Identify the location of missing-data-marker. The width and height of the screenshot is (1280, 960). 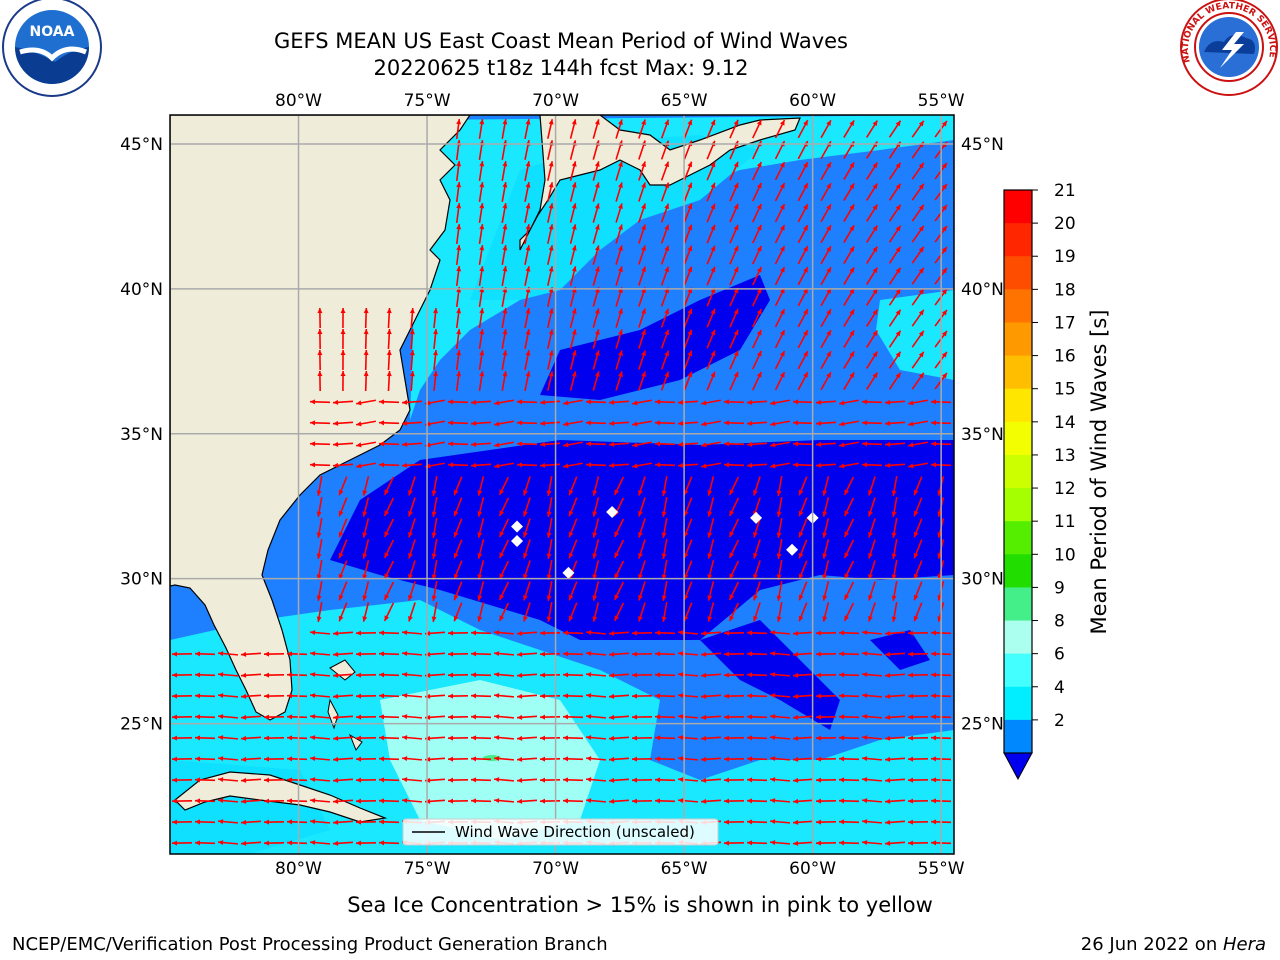
(792, 549).